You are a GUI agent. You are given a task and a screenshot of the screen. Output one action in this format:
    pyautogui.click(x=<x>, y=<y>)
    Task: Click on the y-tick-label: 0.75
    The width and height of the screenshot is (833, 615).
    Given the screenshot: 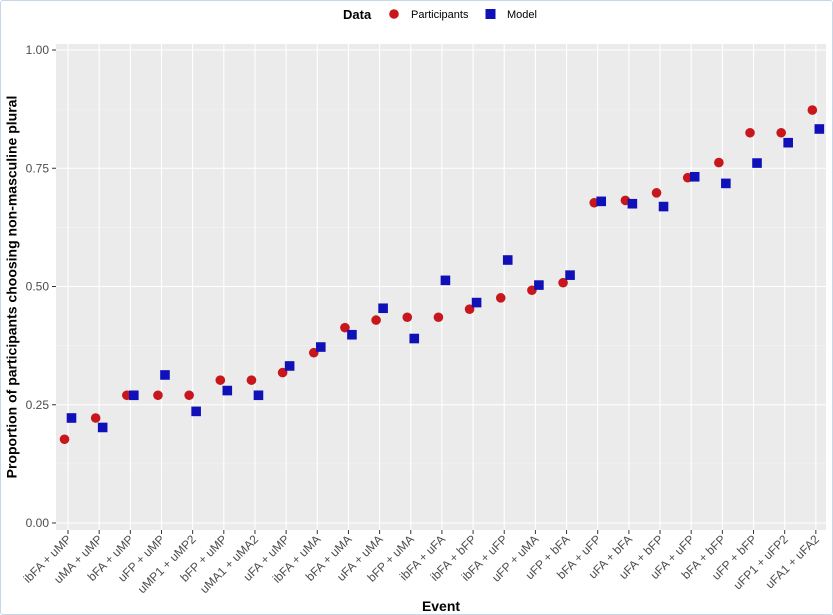 What is the action you would take?
    pyautogui.click(x=38, y=168)
    